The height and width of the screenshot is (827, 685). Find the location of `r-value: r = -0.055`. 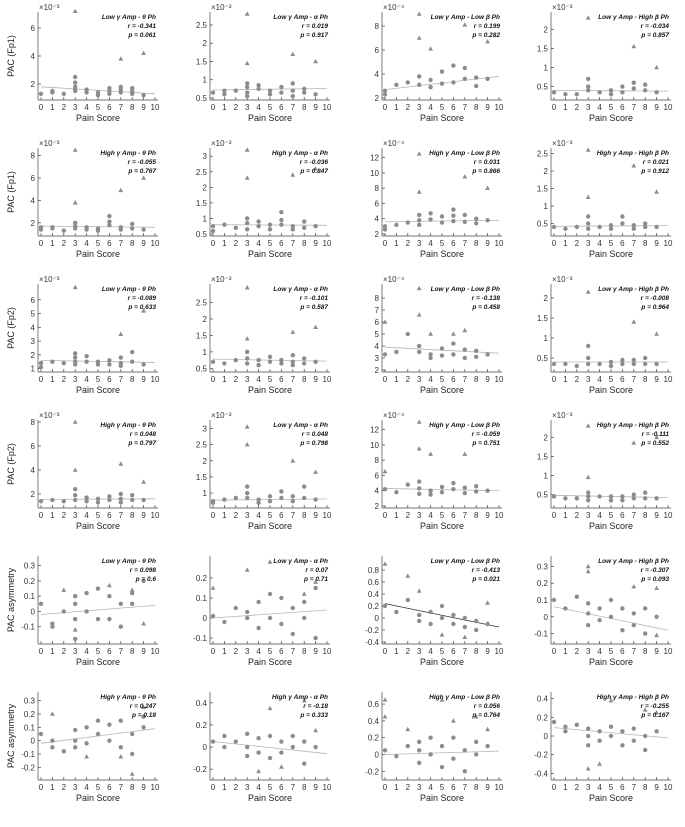

r-value: r = -0.055 is located at coordinates (142, 162).